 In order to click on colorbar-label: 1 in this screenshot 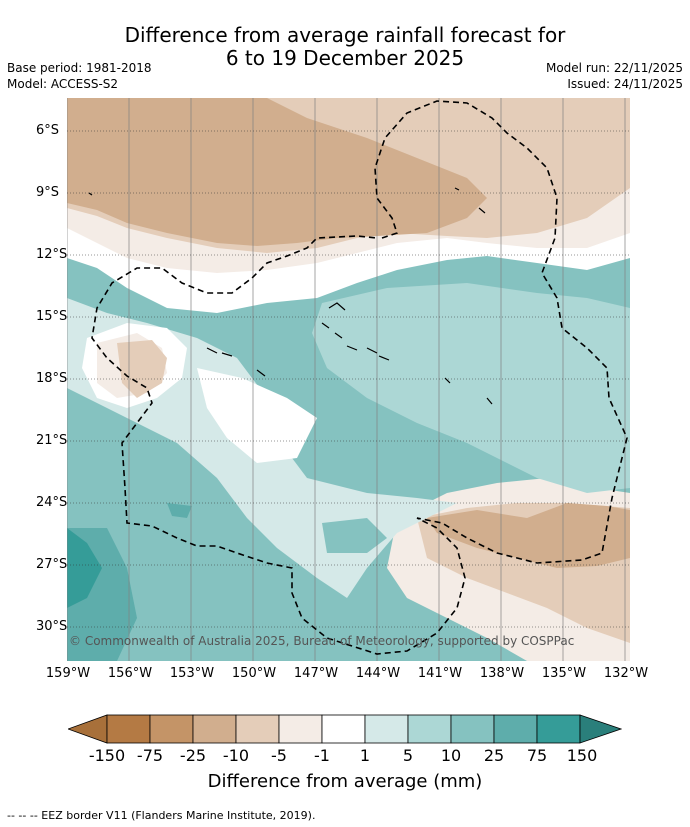, I will do `click(365, 755)`.